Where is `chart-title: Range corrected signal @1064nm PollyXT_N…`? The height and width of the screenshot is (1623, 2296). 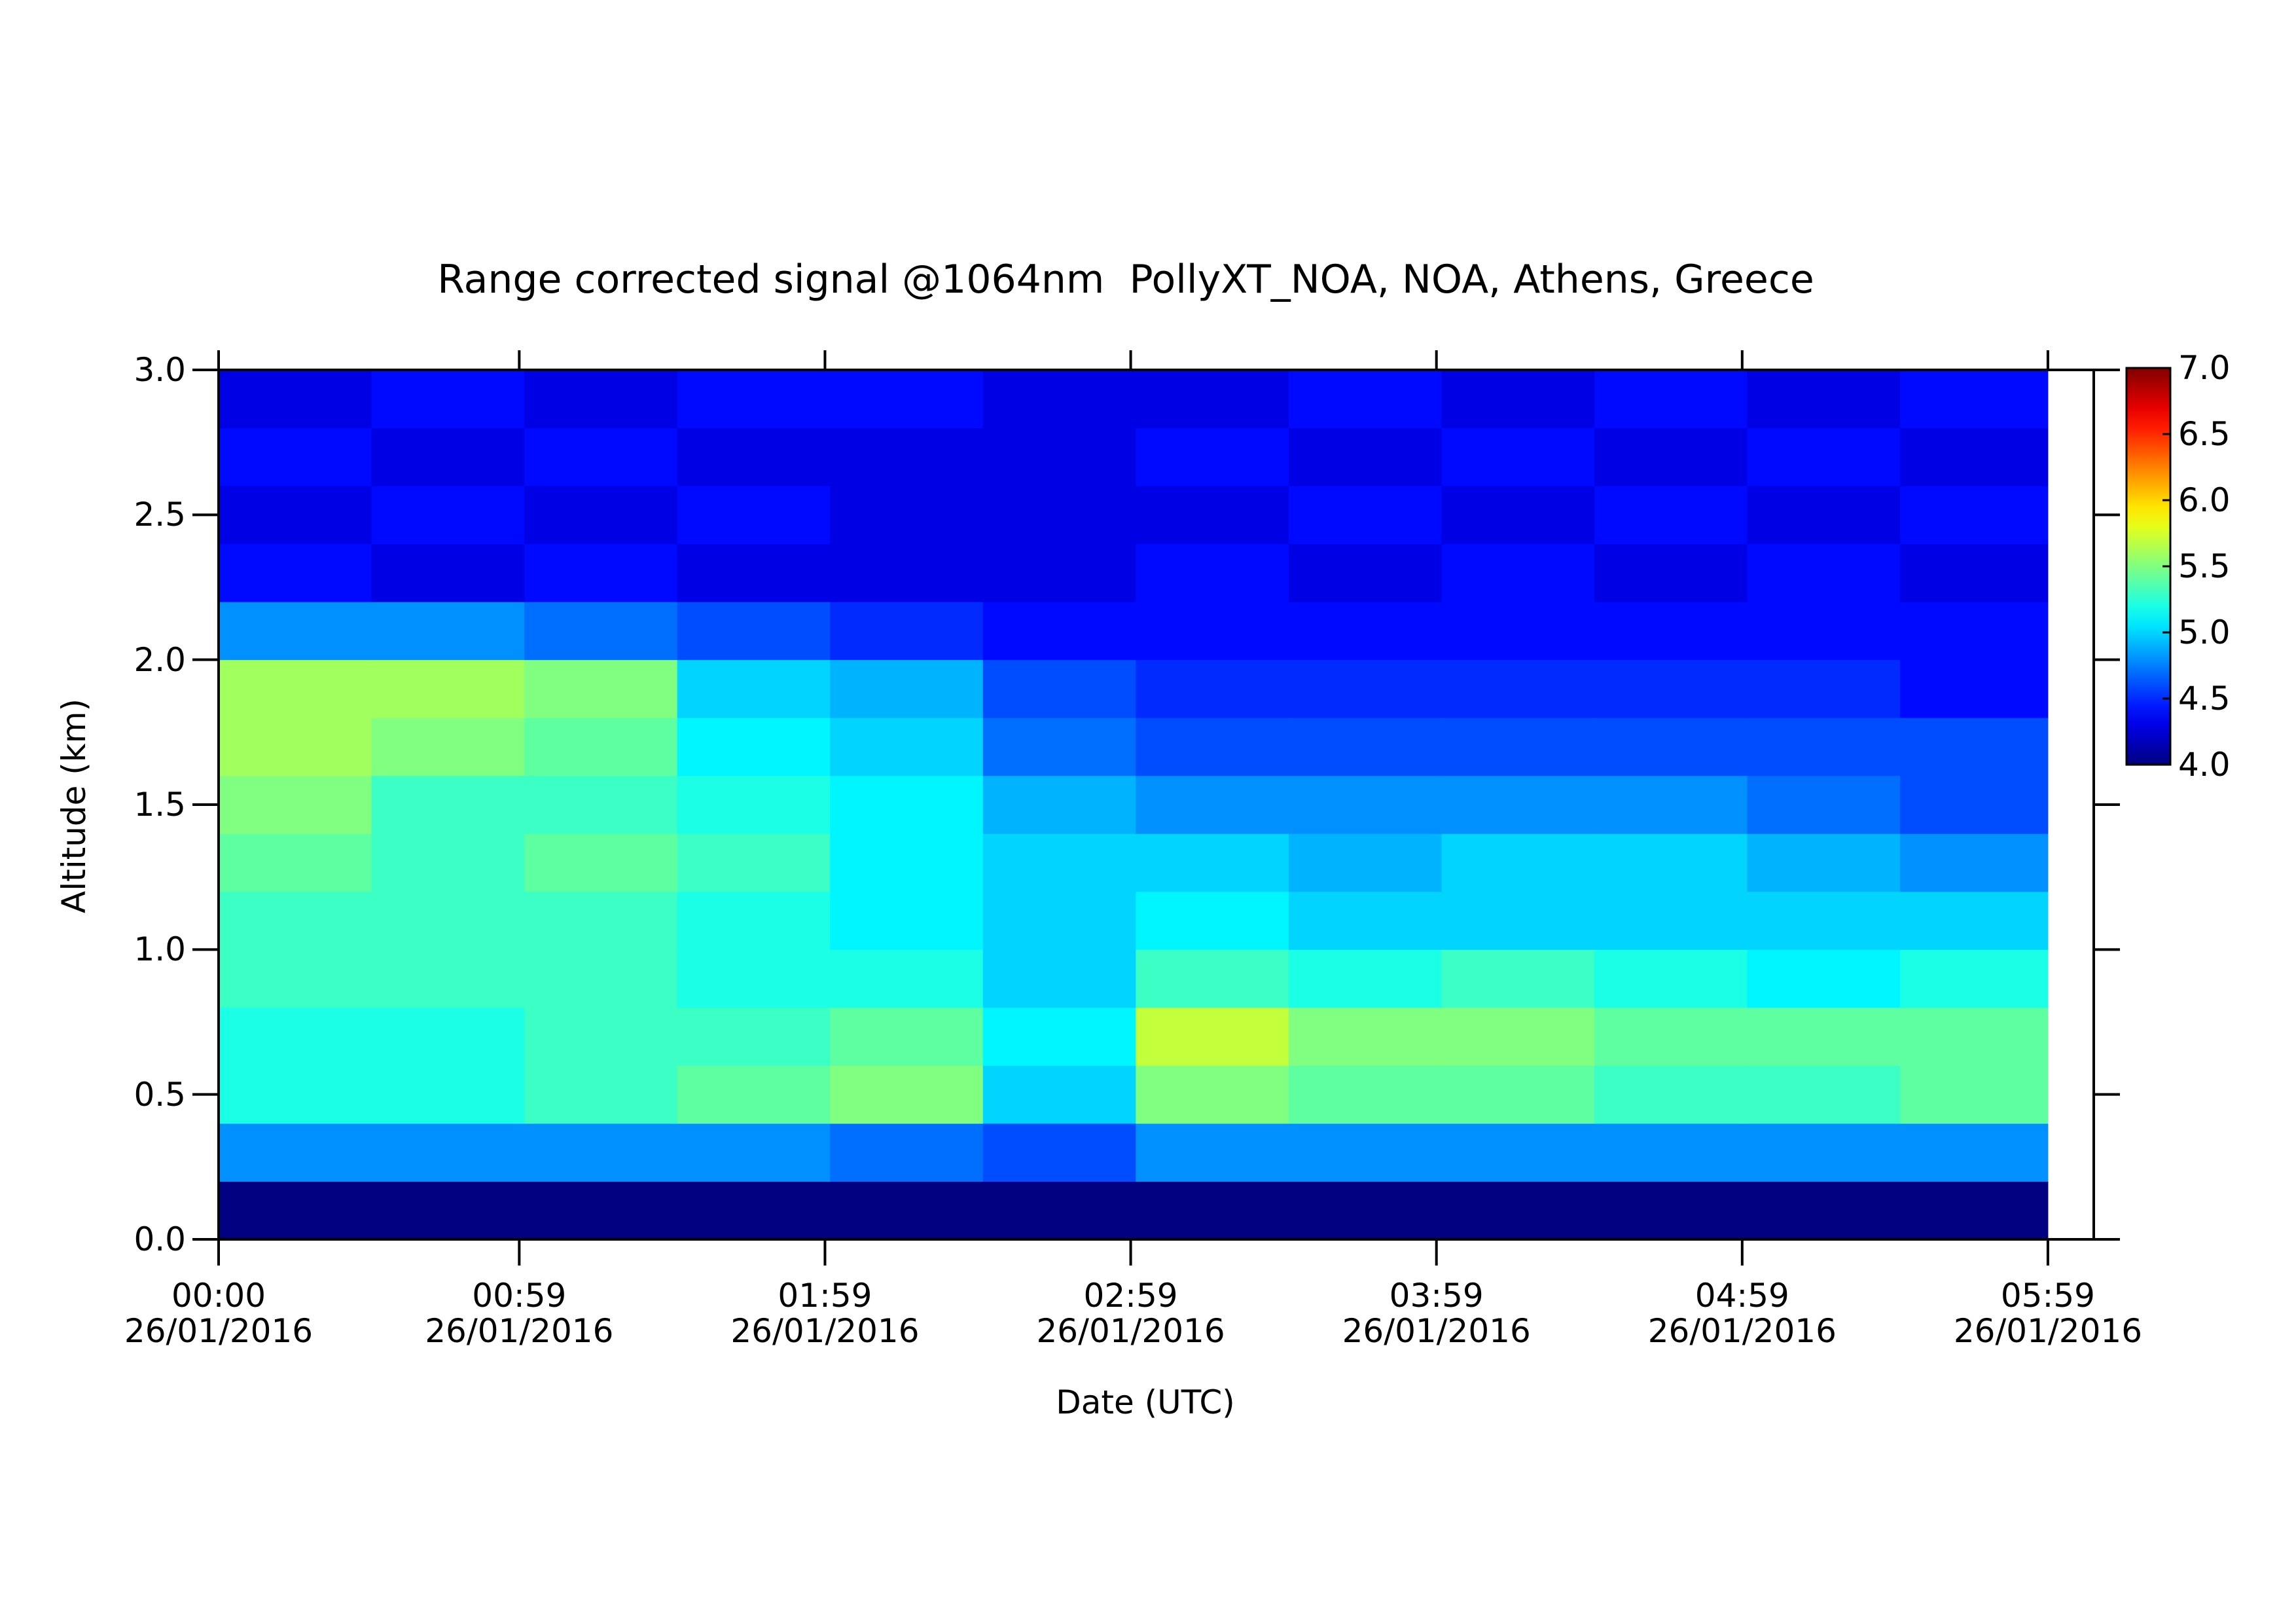
chart-title: Range corrected signal @1064nm PollyXT_N… is located at coordinates (1125, 279).